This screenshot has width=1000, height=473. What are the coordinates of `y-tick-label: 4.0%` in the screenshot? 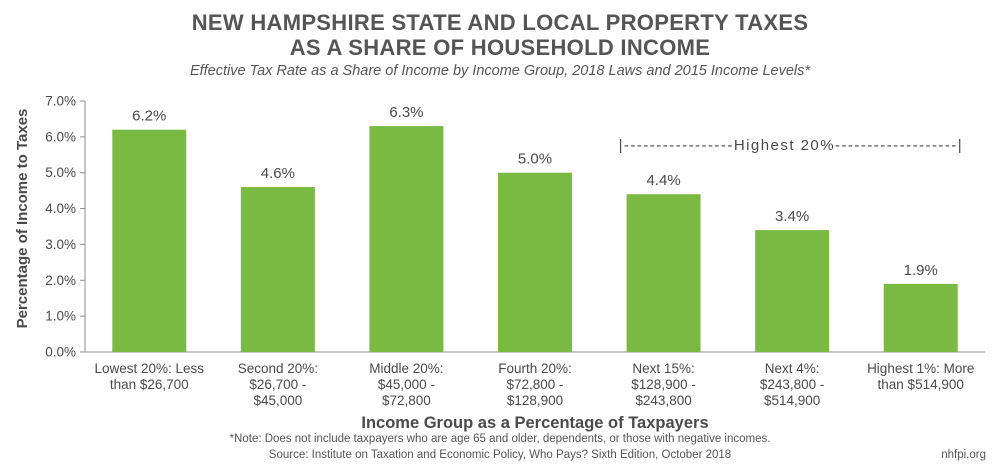 It's located at (60, 208).